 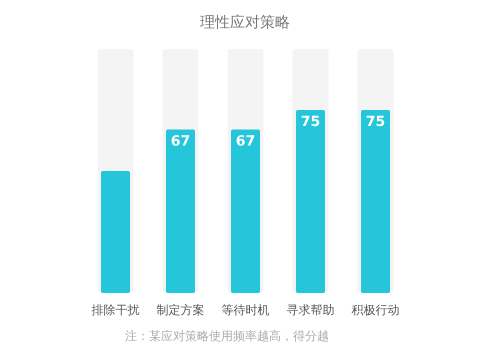 What do you see at coordinates (116, 310) in the screenshot?
I see `x-tick-label: 排除干扰` at bounding box center [116, 310].